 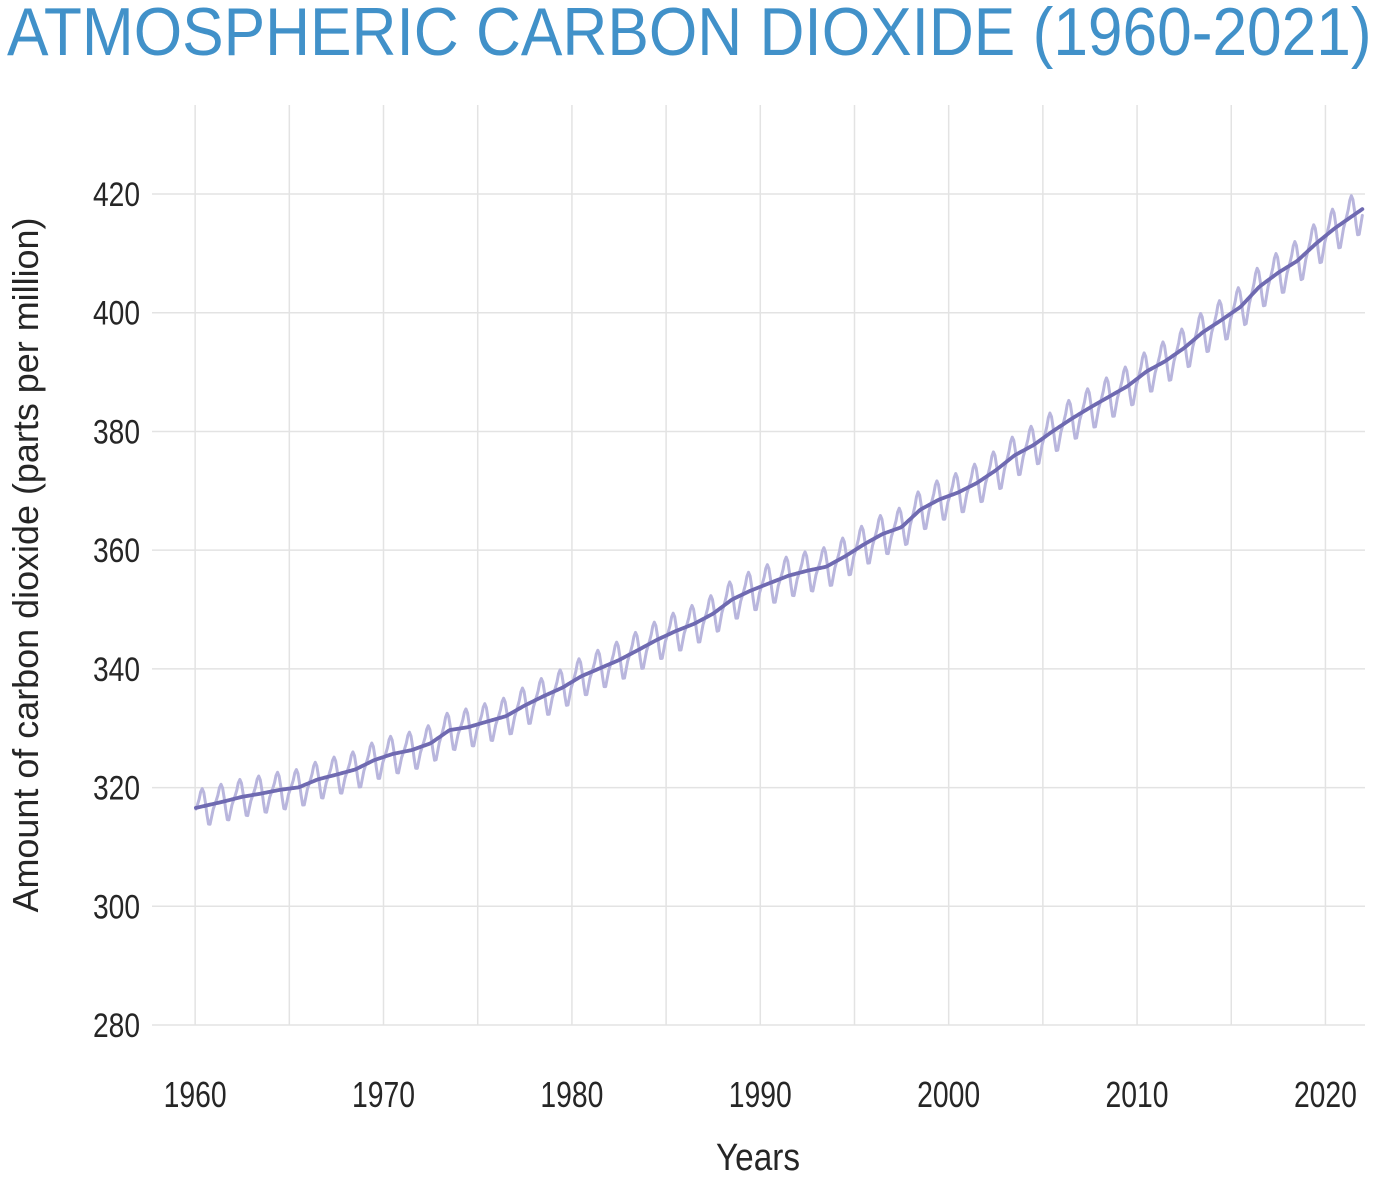 I want to click on y-tick-label: 400, so click(x=116, y=314).